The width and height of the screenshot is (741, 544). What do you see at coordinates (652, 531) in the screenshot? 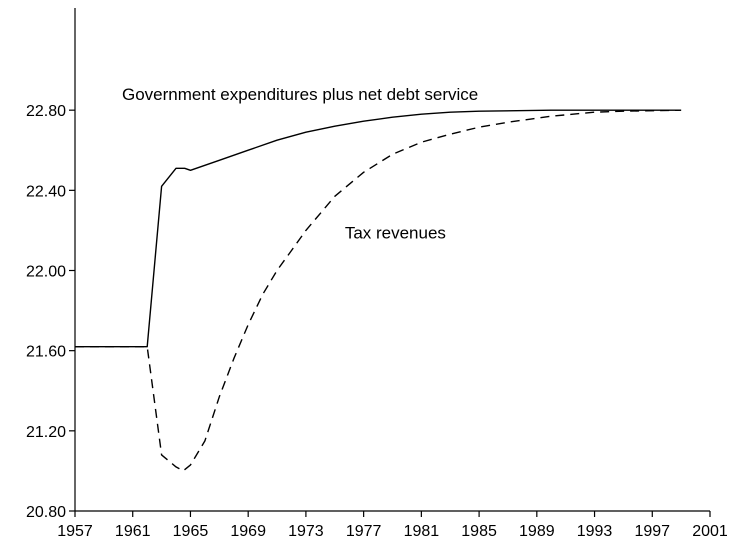
I see `x-tick-label: 1997` at bounding box center [652, 531].